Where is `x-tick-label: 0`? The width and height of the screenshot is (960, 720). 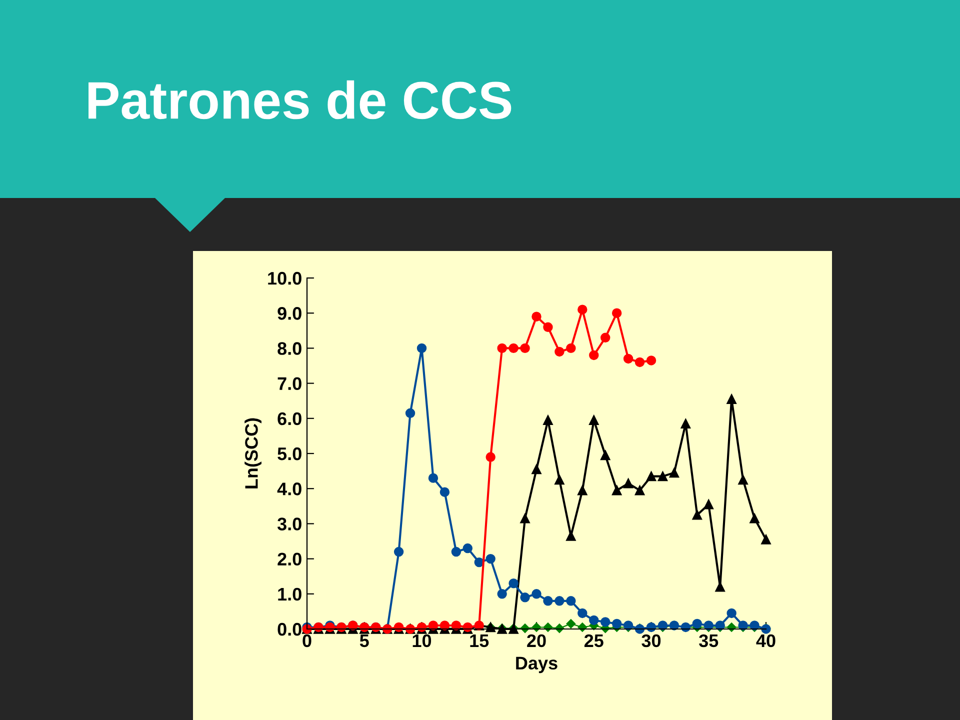 x-tick-label: 0 is located at coordinates (307, 641).